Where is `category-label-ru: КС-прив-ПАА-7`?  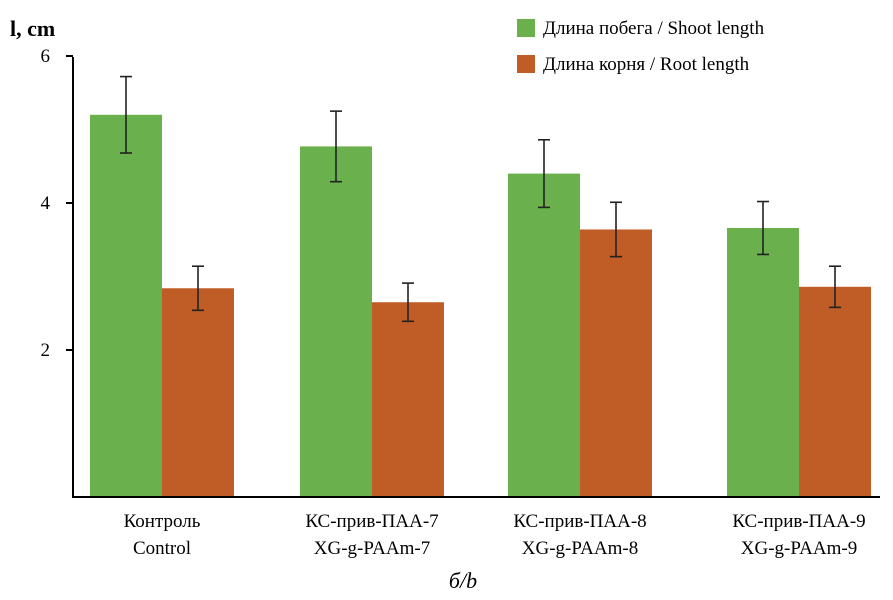 category-label-ru: КС-прив-ПАА-7 is located at coordinates (371, 521).